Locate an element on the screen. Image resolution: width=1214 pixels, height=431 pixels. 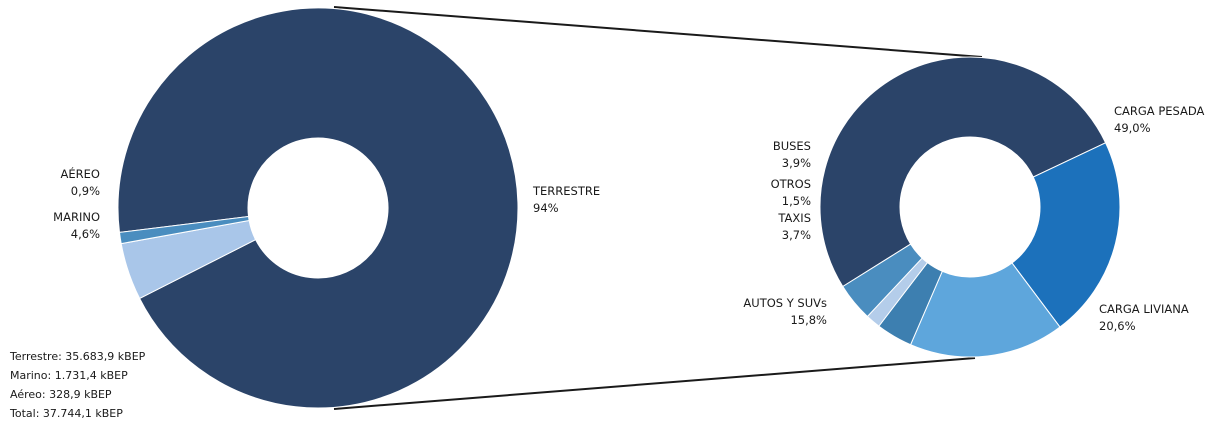
label-terrestre-value: 94% is located at coordinates (546, 208).